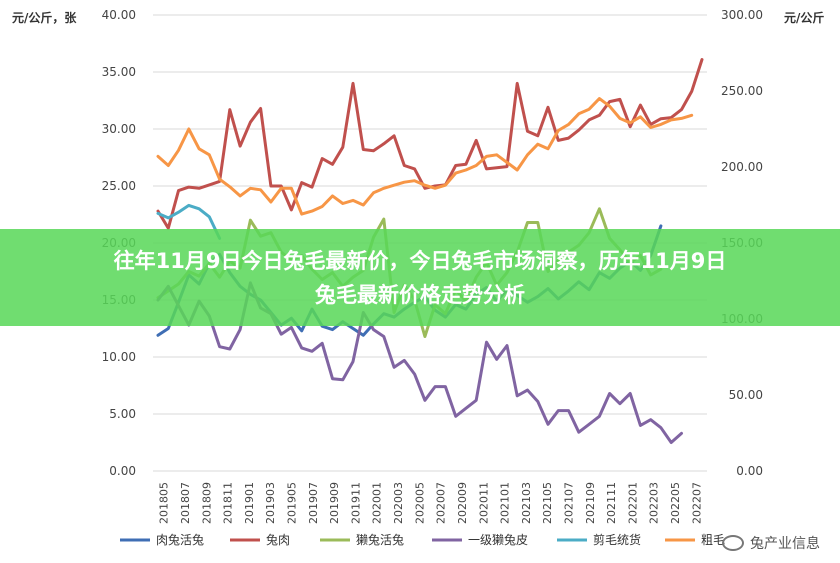  What do you see at coordinates (804, 17) in the screenshot?
I see `right-axis-unit: 元/公斤` at bounding box center [804, 17].